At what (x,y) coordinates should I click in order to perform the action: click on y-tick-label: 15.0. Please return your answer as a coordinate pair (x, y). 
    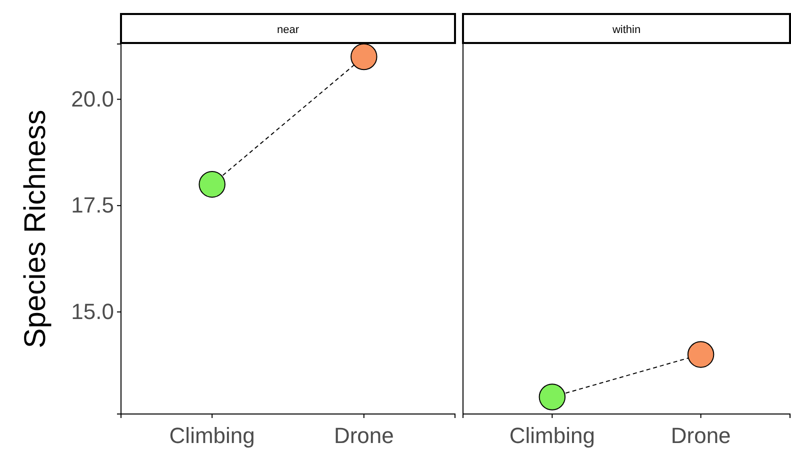
    Looking at the image, I should click on (92, 311).